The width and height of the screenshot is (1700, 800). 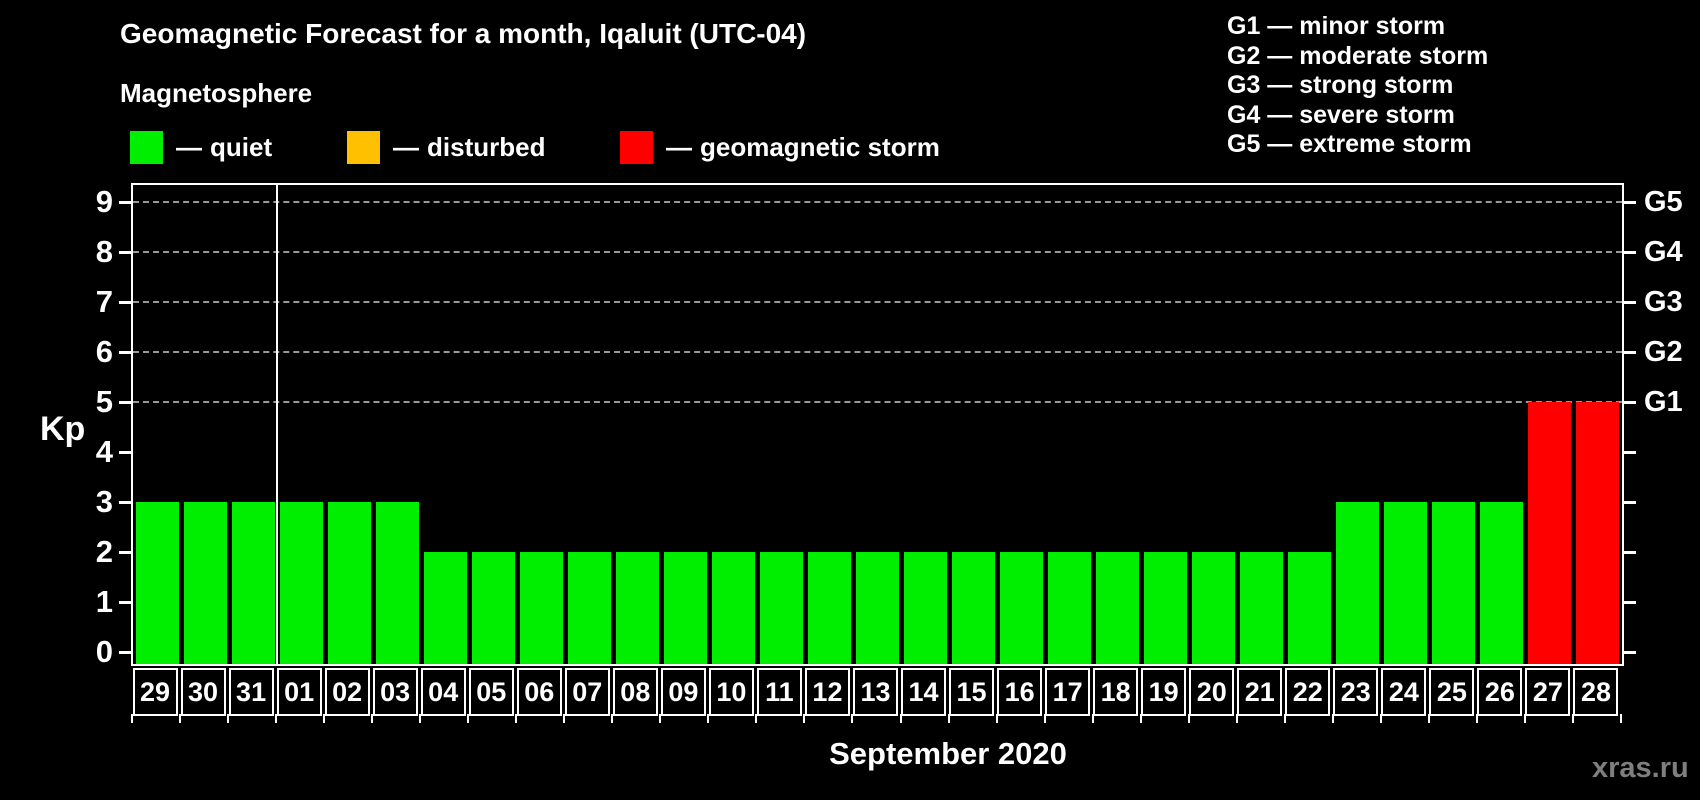 I want to click on x-label-30: 30, so click(x=203, y=692).